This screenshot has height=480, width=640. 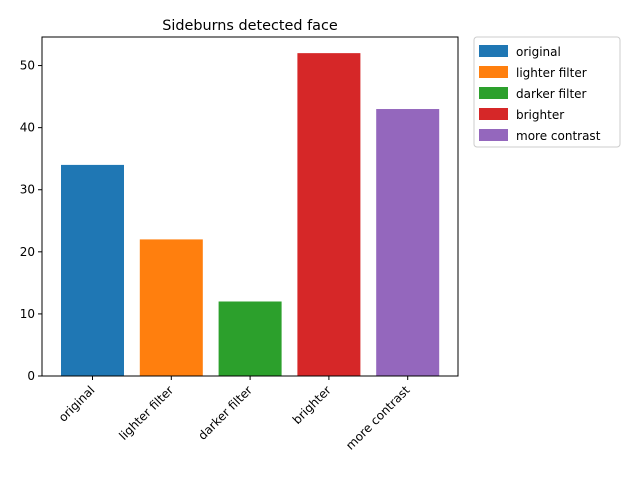 I want to click on legend-label: original, so click(x=538, y=52).